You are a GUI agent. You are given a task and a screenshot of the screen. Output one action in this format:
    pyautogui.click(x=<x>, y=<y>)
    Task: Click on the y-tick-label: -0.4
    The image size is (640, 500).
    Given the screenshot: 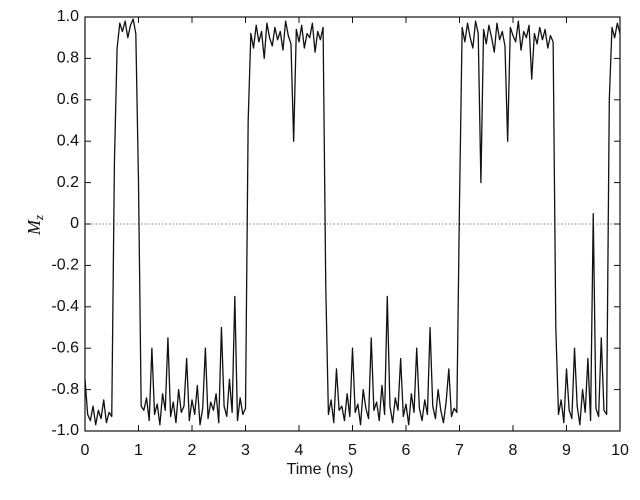 What is the action you would take?
    pyautogui.click(x=65, y=306)
    